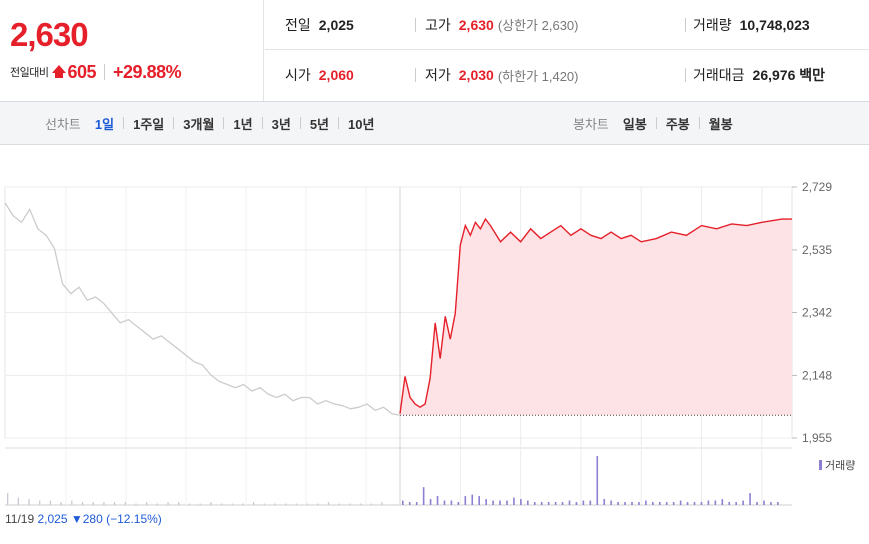 The height and width of the screenshot is (544, 869). What do you see at coordinates (199, 124) in the screenshot?
I see `tab-3m: 3개월` at bounding box center [199, 124].